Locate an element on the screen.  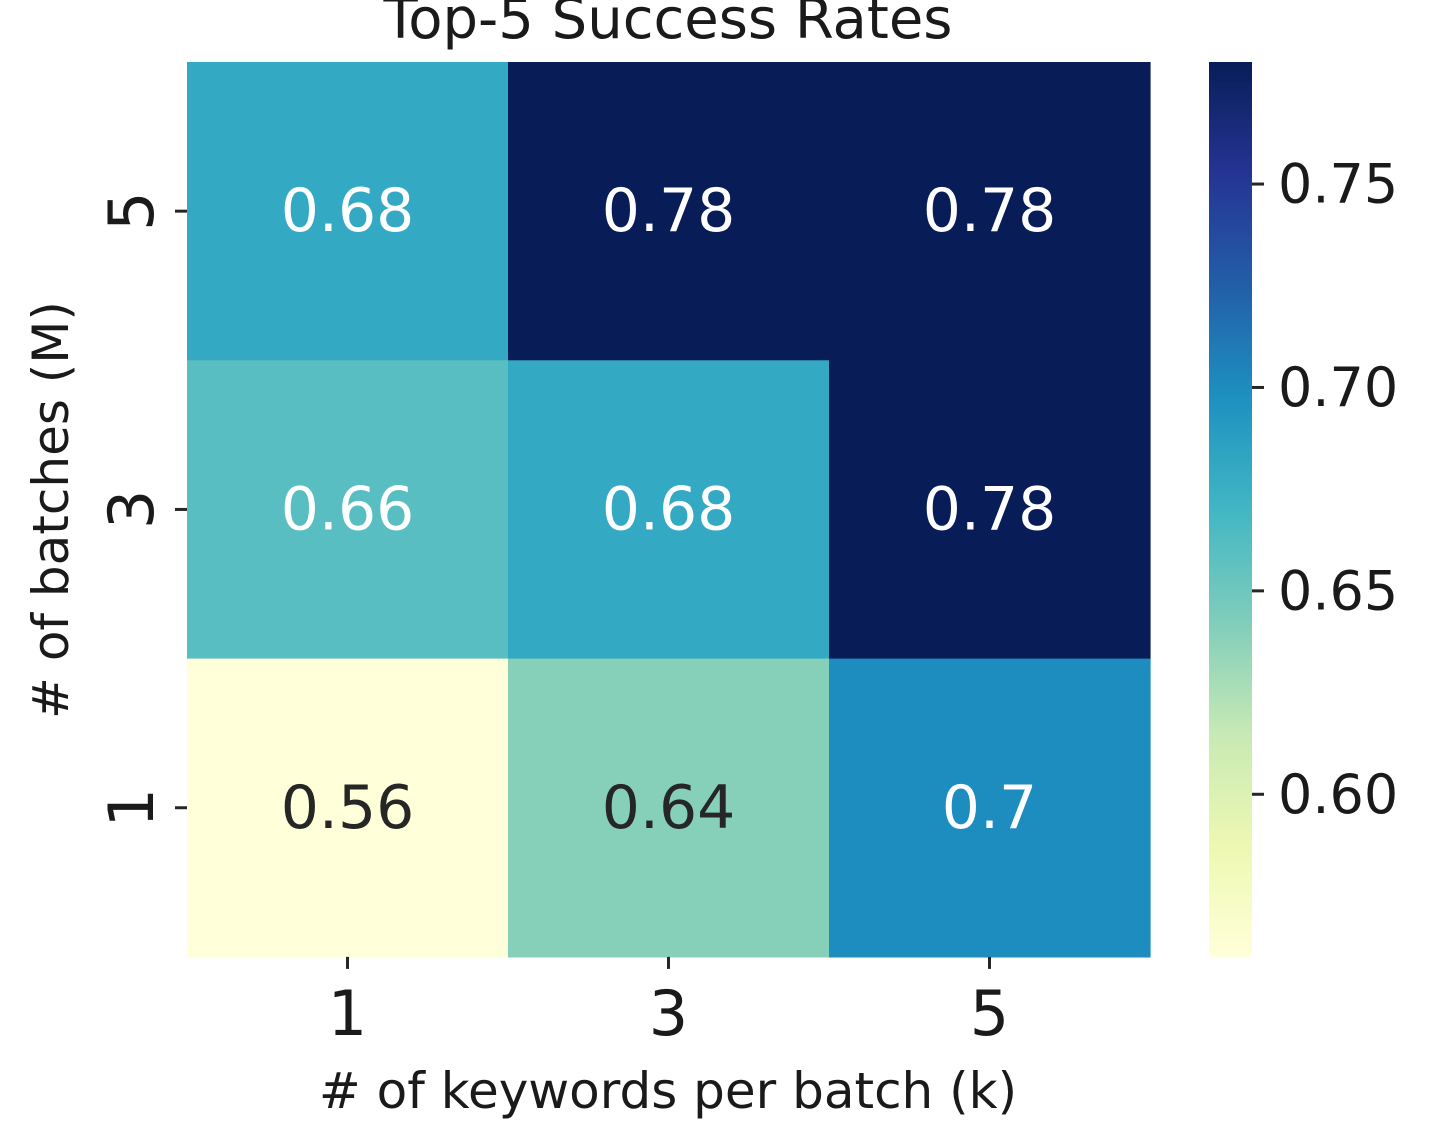
cell-value-label: 0.64 is located at coordinates (669, 808).